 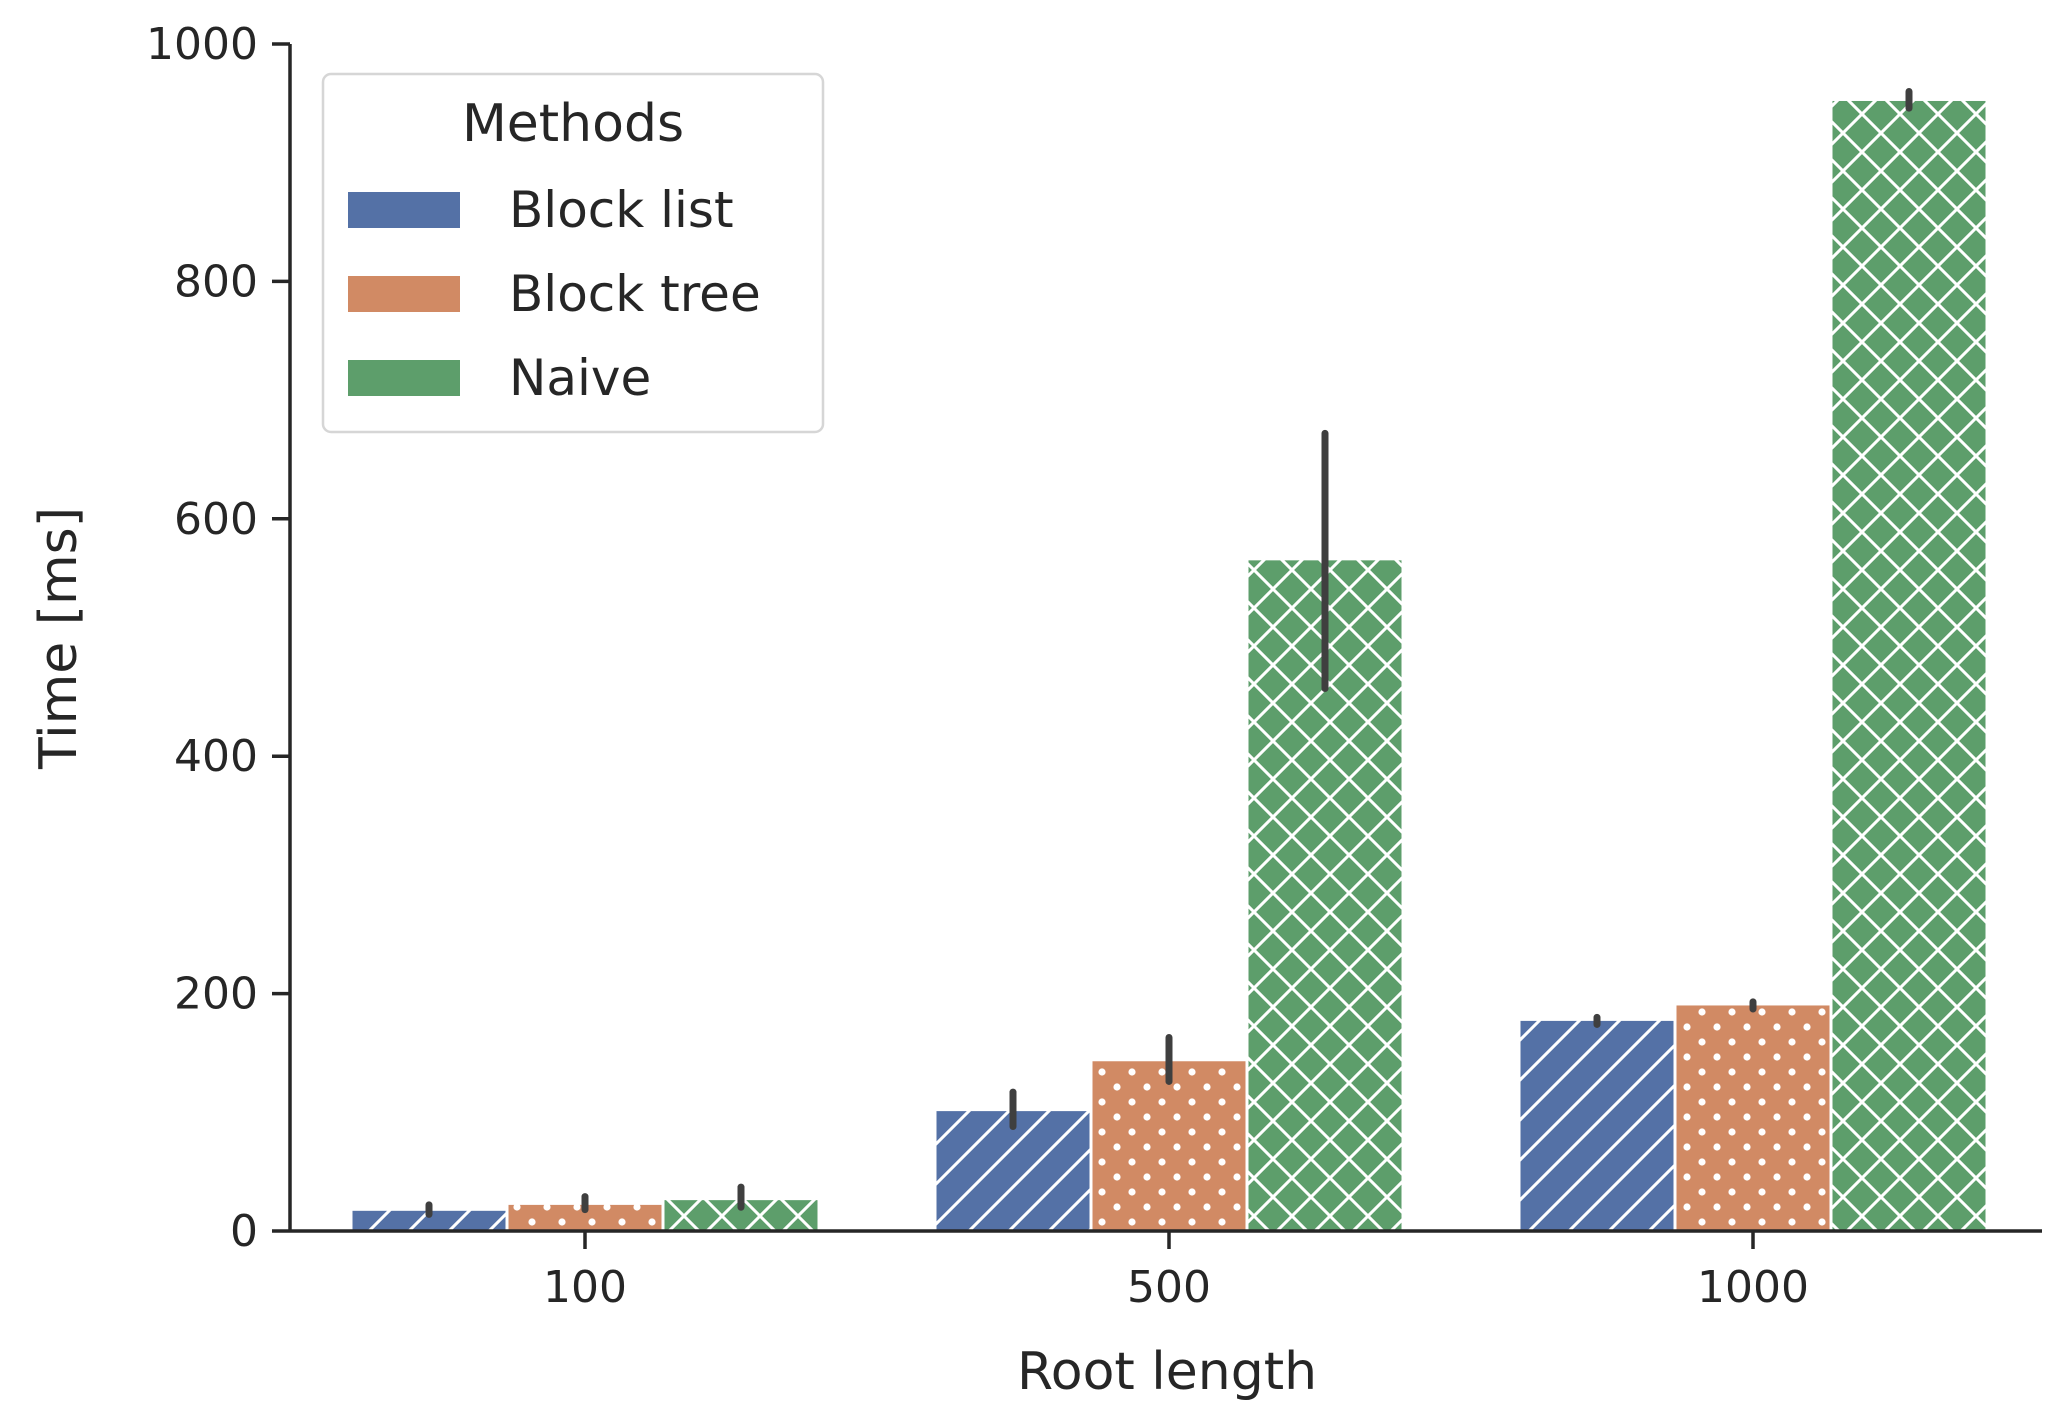 What do you see at coordinates (216, 994) in the screenshot?
I see `y-tick-label: 200` at bounding box center [216, 994].